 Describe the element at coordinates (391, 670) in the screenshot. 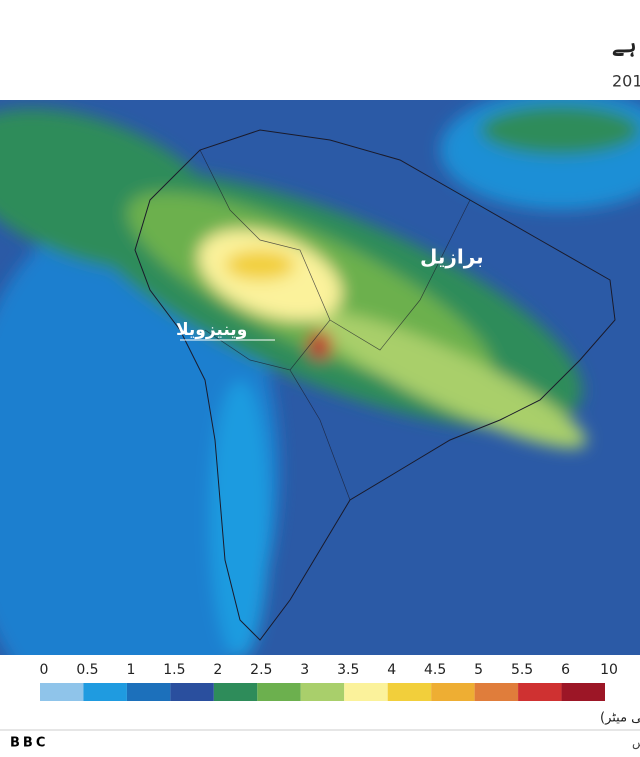

I see `legend-tick-label: 4` at that location.